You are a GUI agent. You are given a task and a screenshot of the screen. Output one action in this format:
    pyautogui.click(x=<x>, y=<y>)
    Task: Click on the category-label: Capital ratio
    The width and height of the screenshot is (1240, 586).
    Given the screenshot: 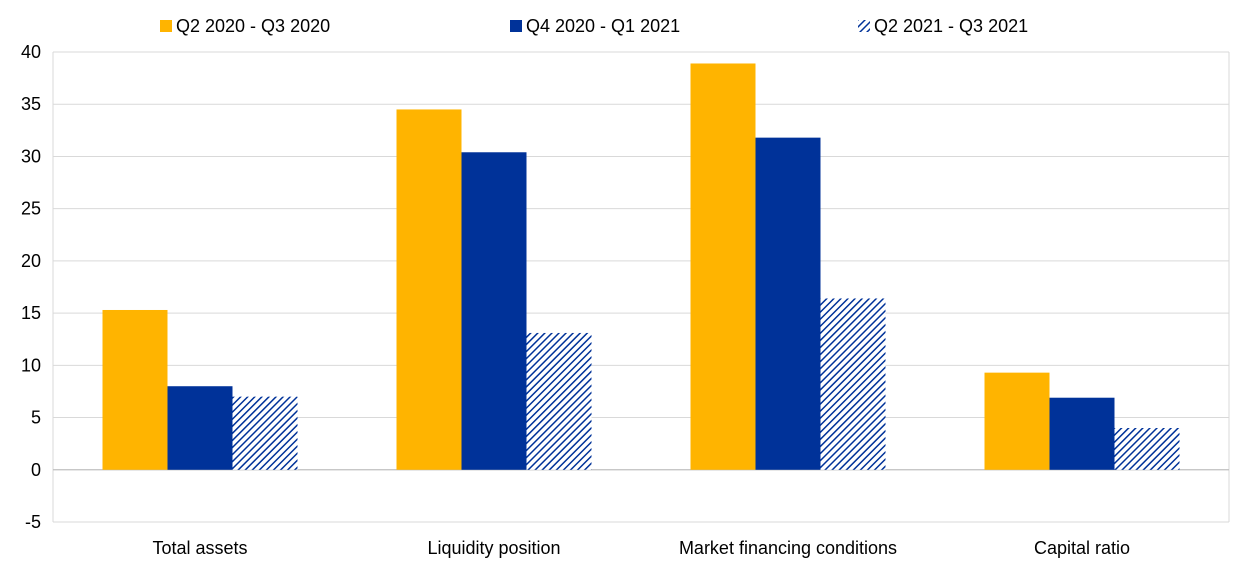 What is the action you would take?
    pyautogui.click(x=1082, y=548)
    